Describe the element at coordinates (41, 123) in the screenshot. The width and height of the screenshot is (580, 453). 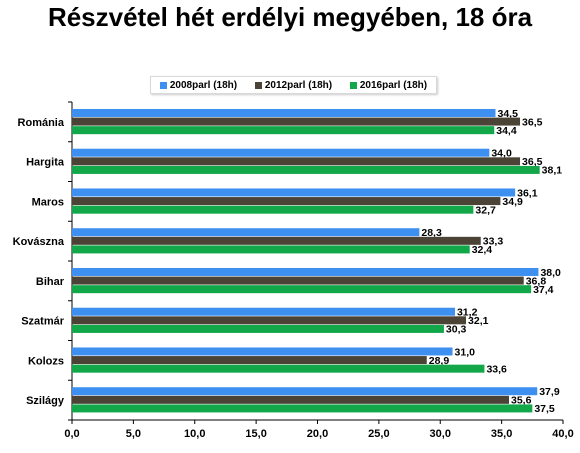
I see `category-label: Románia` at that location.